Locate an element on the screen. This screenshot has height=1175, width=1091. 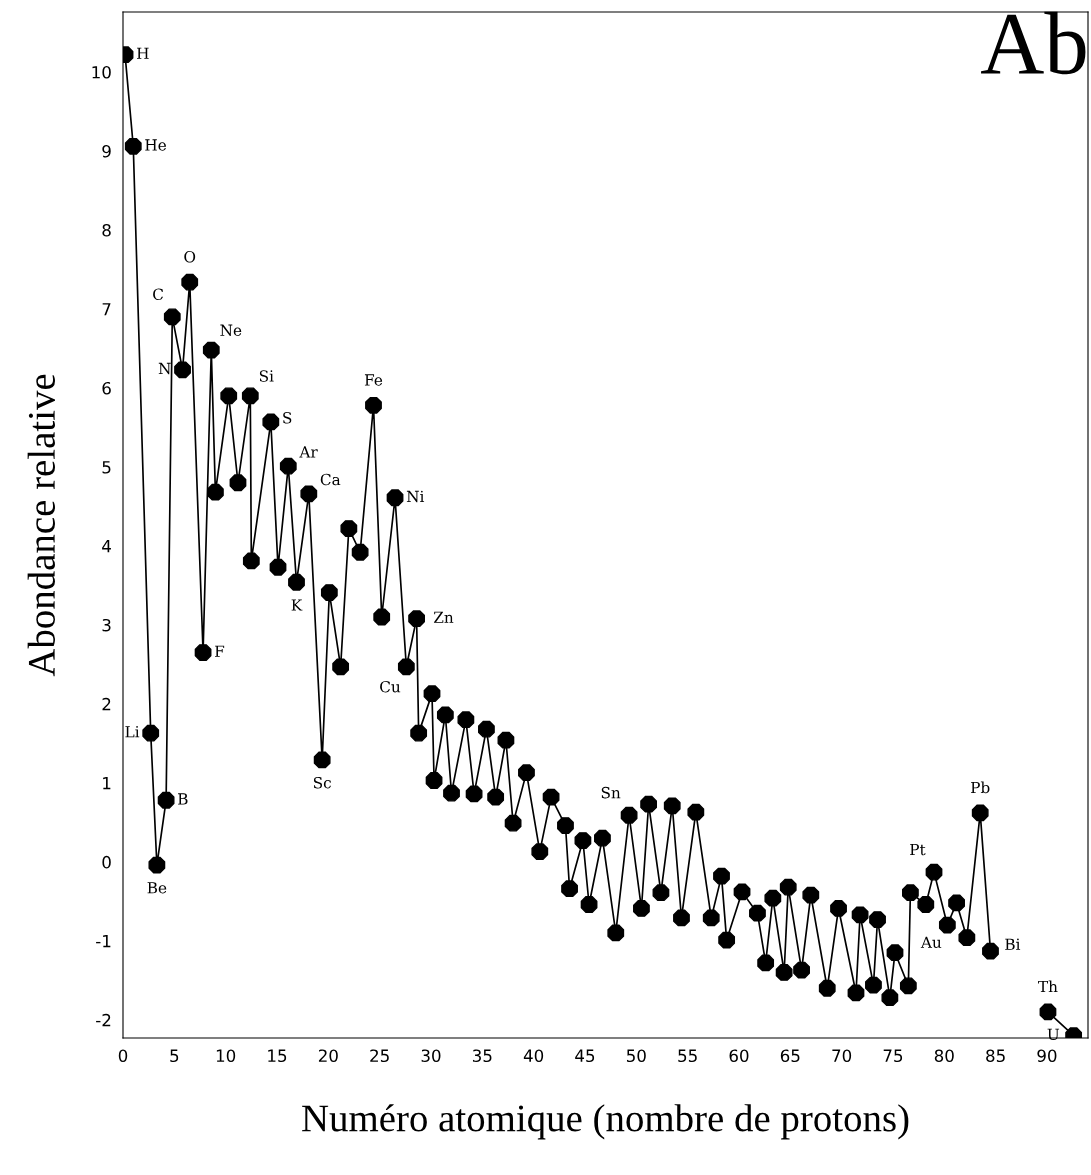
y-tick-label: 0 is located at coordinates (106, 862).